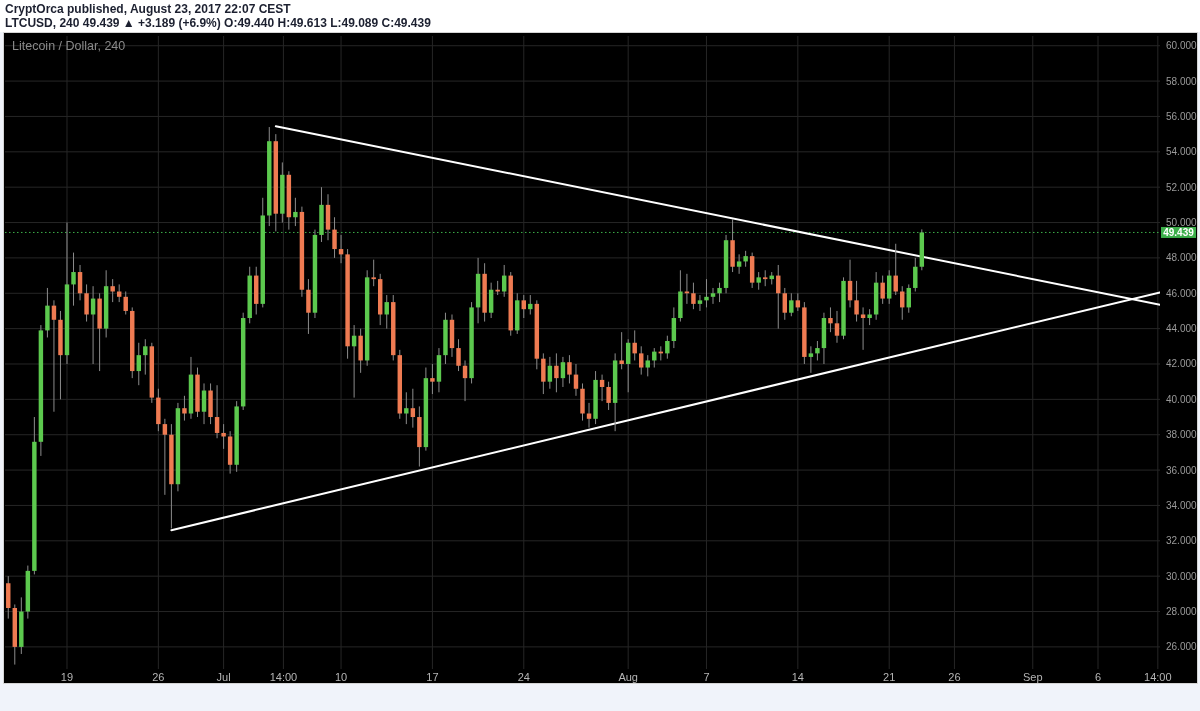  Describe the element at coordinates (218, 23) in the screenshot. I see `chart-subtitle: LTCUSD, 240 49.439 ▲ +3.189 (+6.9%) O:49.440 H:49.613 L:49.089 C:49.439` at that location.